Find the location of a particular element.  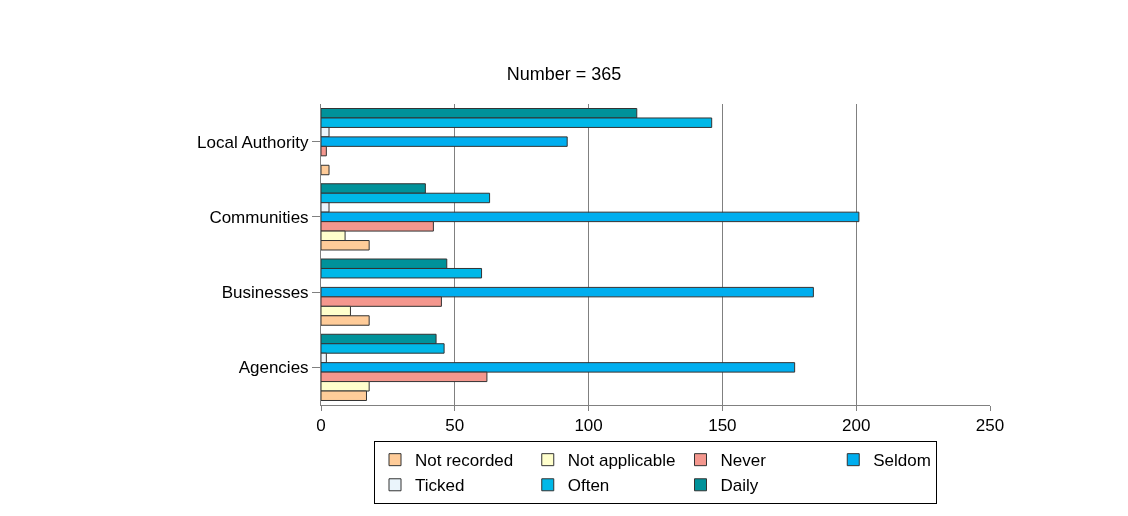

legend-label: Not recorded is located at coordinates (464, 461).